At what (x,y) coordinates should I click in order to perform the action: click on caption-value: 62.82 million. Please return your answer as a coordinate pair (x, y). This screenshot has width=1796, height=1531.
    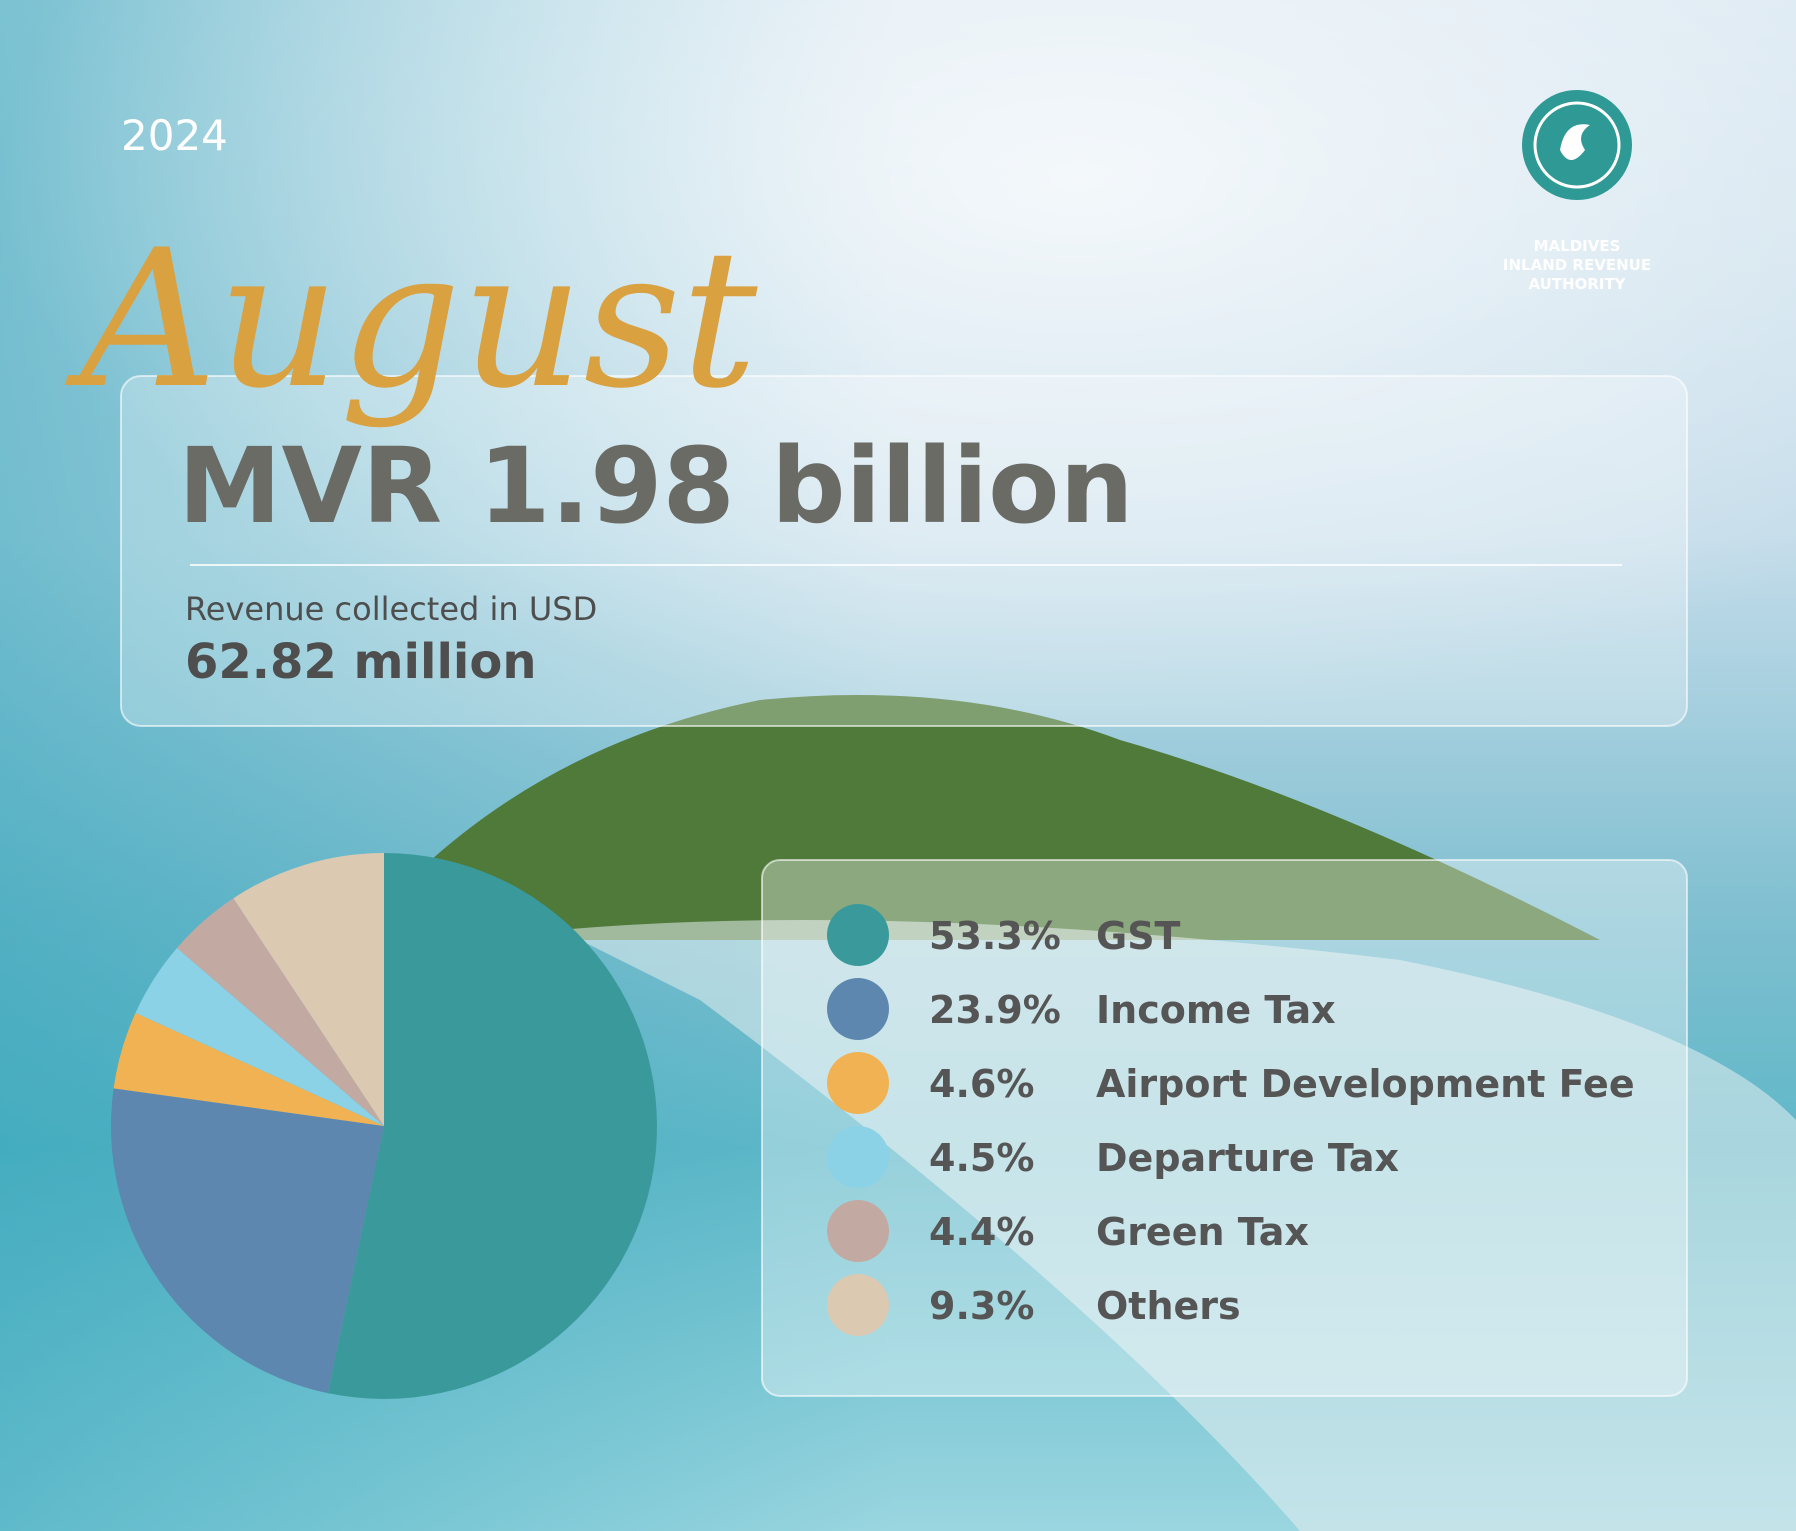
    Looking at the image, I should click on (361, 662).